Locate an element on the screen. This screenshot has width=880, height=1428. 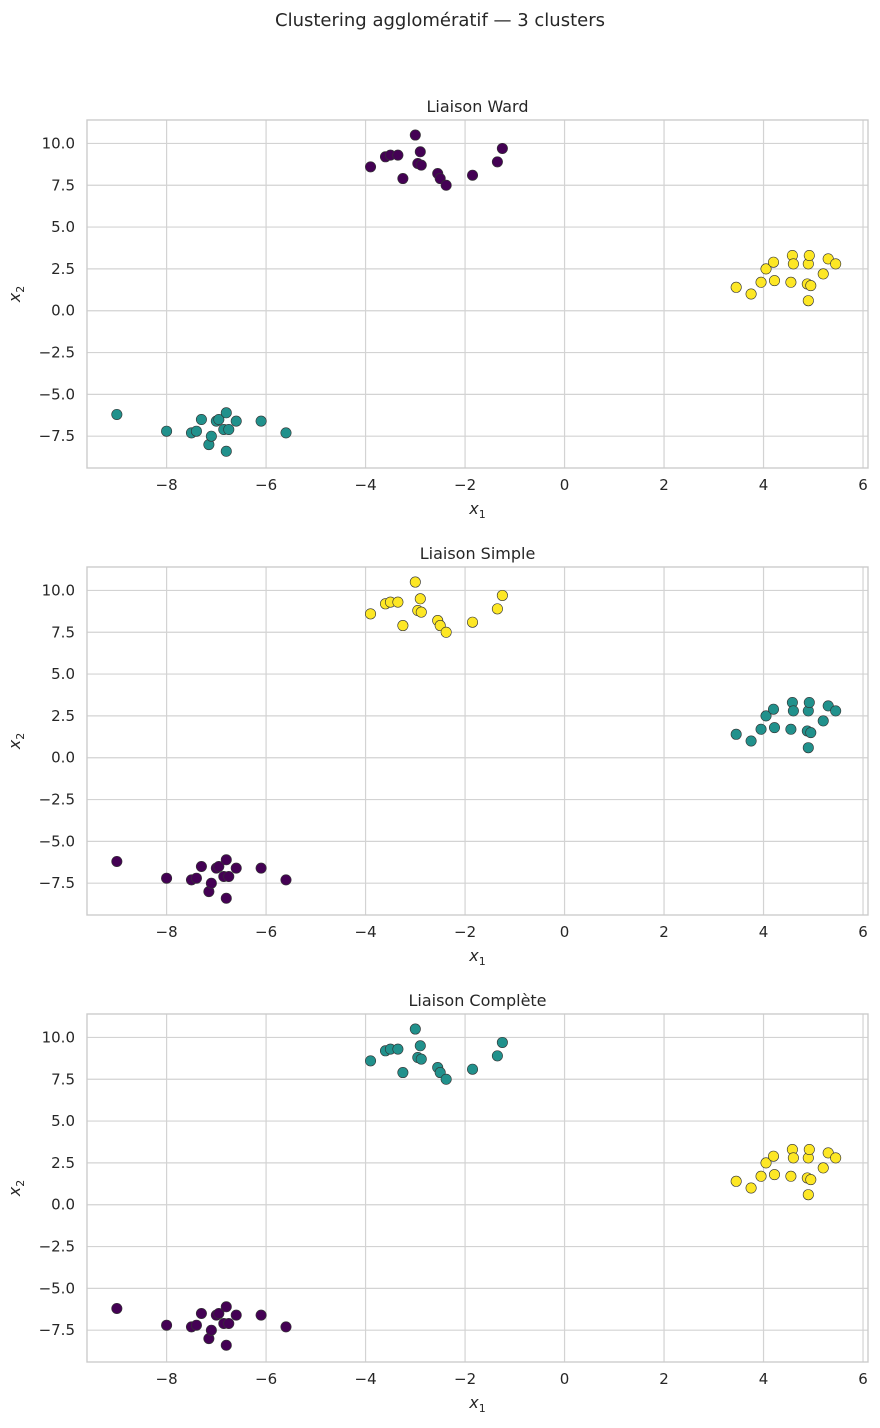
figure-title: Clustering agglomératif — 3 clusters is located at coordinates (440, 20).